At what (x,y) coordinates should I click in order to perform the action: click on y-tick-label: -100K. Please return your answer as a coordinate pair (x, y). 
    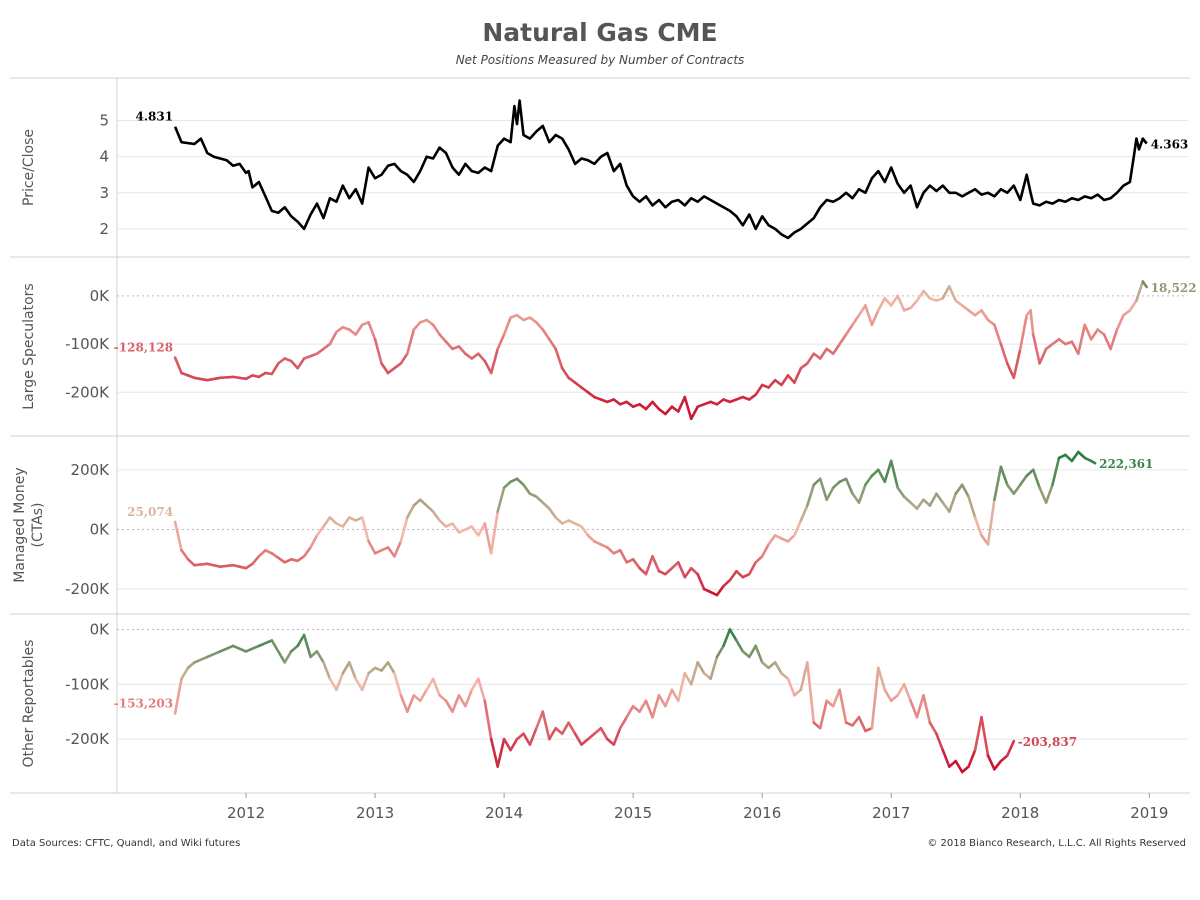
    Looking at the image, I should click on (87, 684).